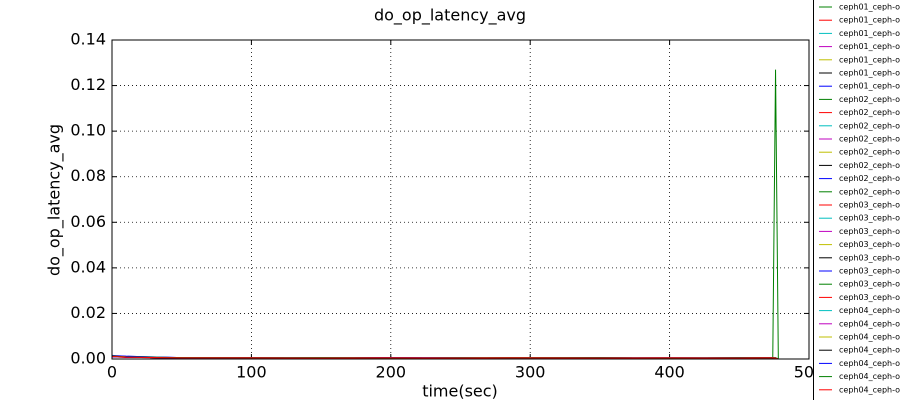 The image size is (900, 400). What do you see at coordinates (88, 39) in the screenshot?
I see `y-tick-label: 0.14` at bounding box center [88, 39].